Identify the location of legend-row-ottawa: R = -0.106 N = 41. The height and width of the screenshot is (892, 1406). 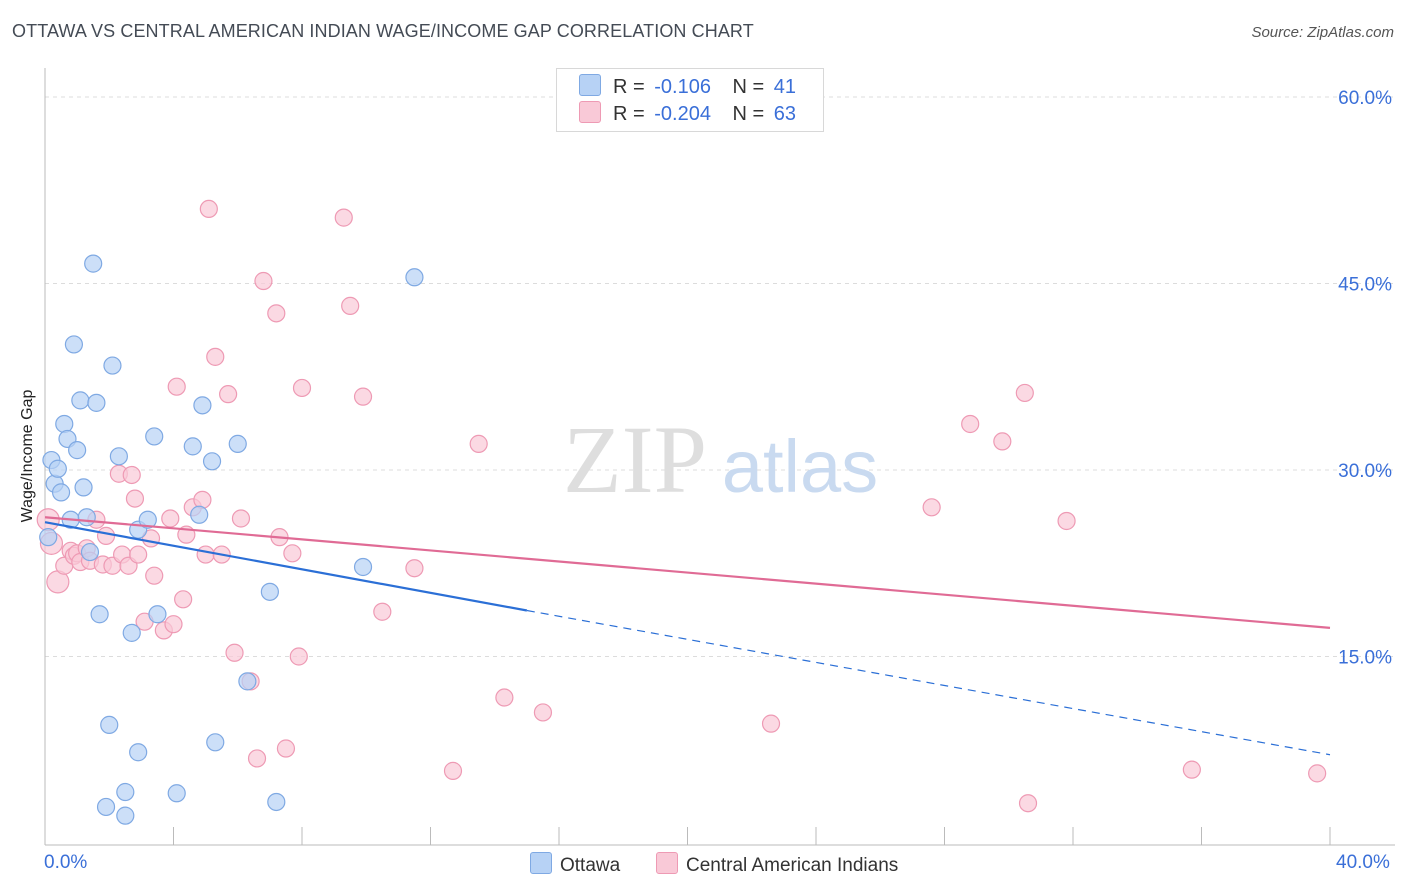
(687, 87).